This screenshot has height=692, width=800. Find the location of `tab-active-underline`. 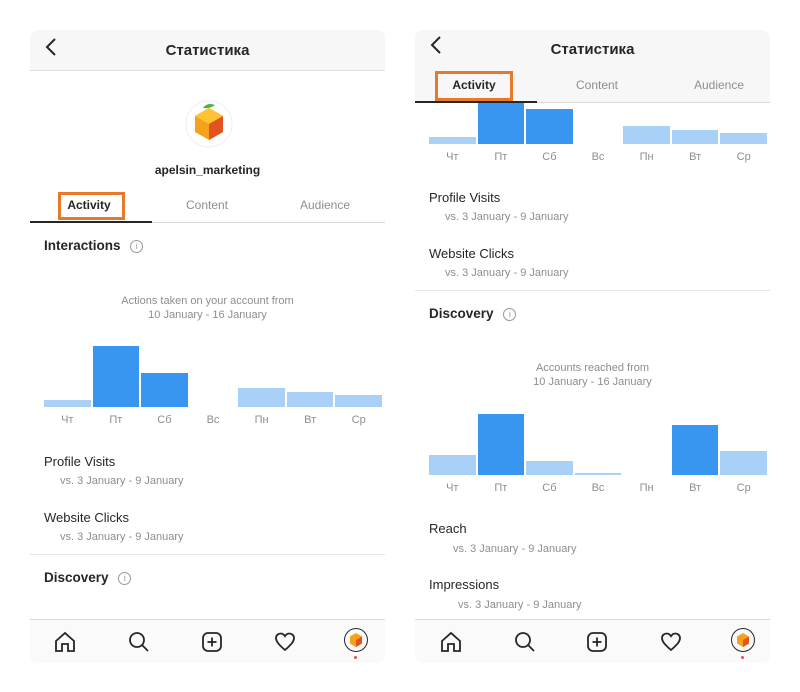

tab-active-underline is located at coordinates (91, 222).